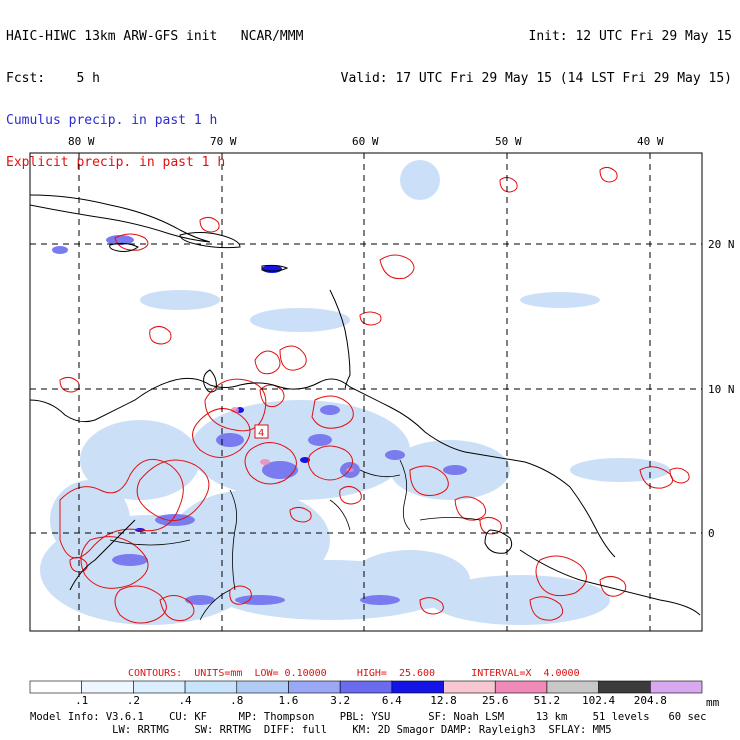  I want to click on lon-label-80w: 80 W, so click(81, 141).